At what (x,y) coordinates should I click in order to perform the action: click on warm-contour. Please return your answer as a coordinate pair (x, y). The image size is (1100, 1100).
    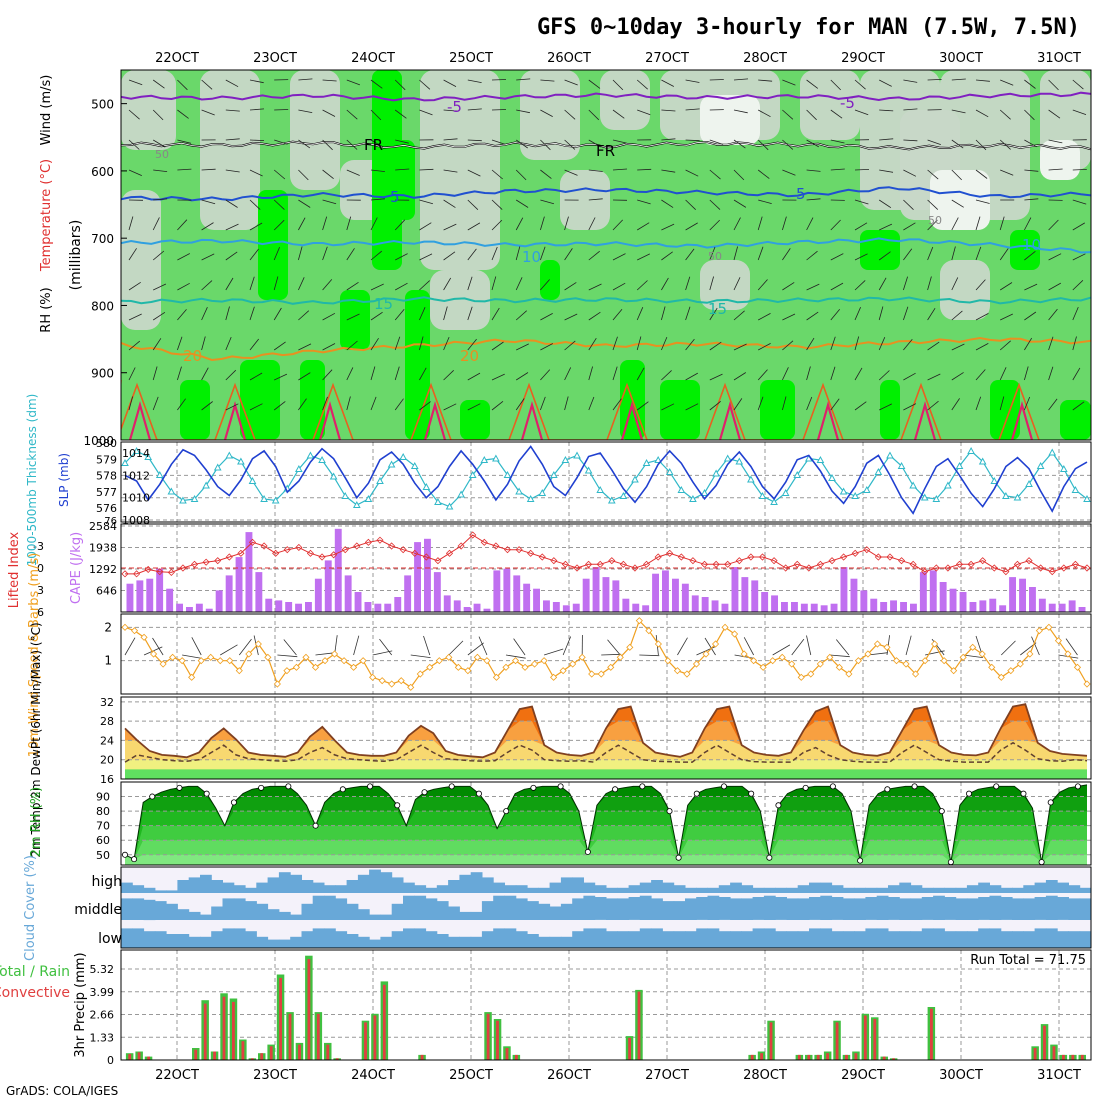
    Looking at the image, I should click on (580, 410).